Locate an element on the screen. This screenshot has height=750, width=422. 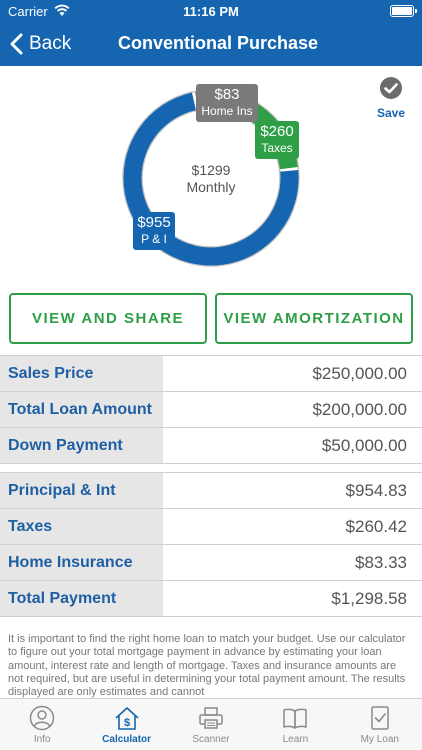
tab-calculator: $ Calculator is located at coordinates (126, 724).